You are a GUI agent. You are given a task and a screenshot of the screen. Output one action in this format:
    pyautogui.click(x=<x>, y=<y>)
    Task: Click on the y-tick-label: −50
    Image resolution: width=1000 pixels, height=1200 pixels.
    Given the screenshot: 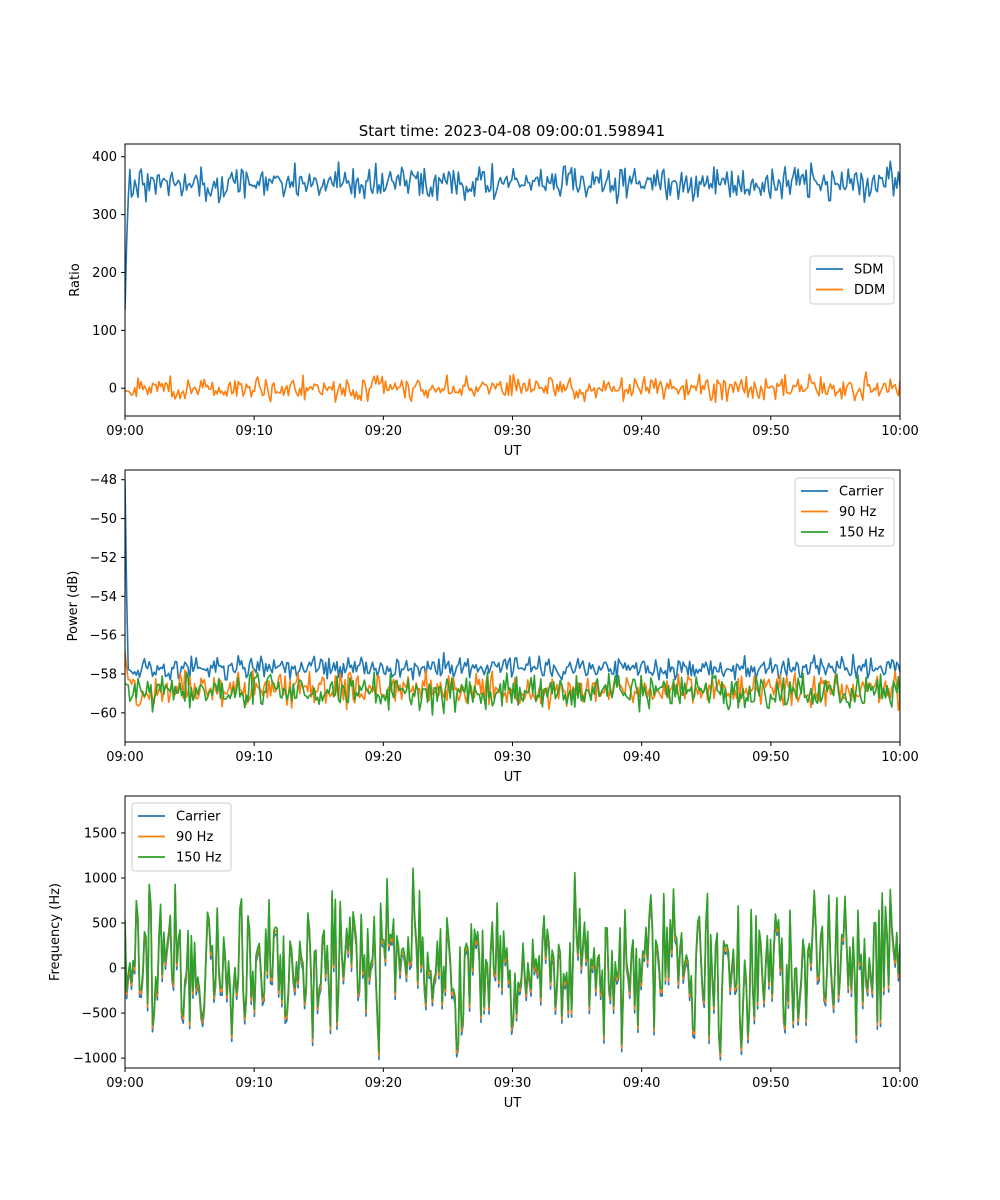 What is the action you would take?
    pyautogui.click(x=103, y=519)
    